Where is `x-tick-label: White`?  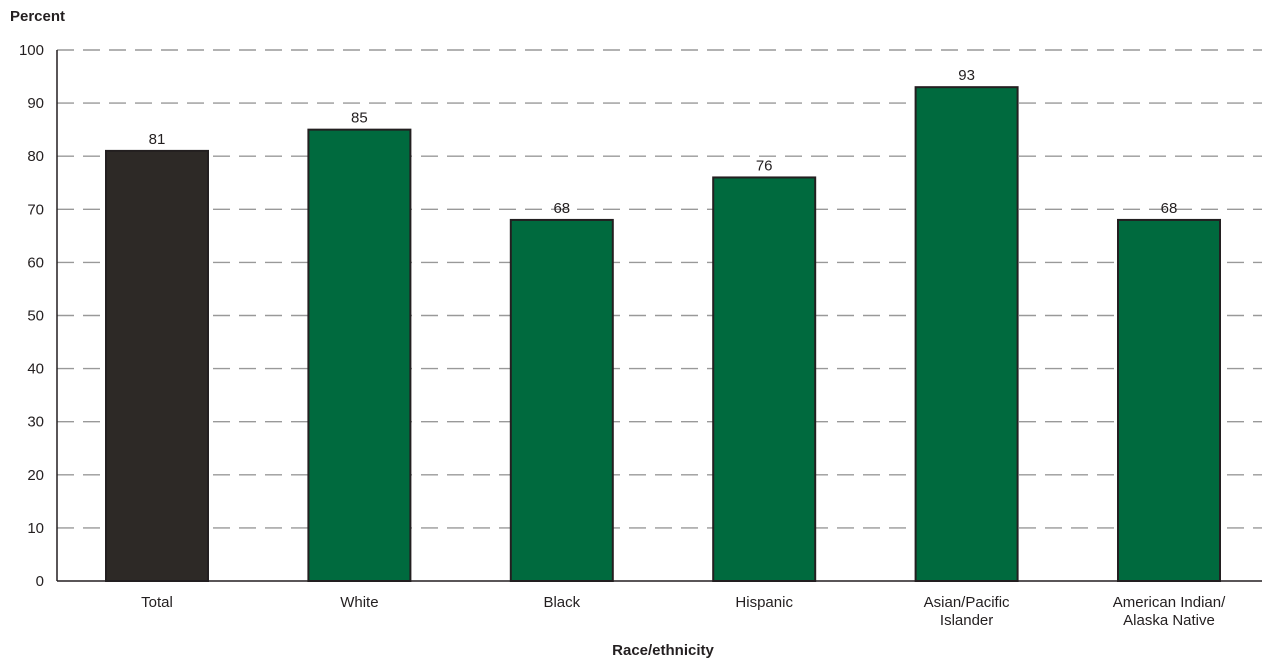
x-tick-label: White is located at coordinates (359, 602).